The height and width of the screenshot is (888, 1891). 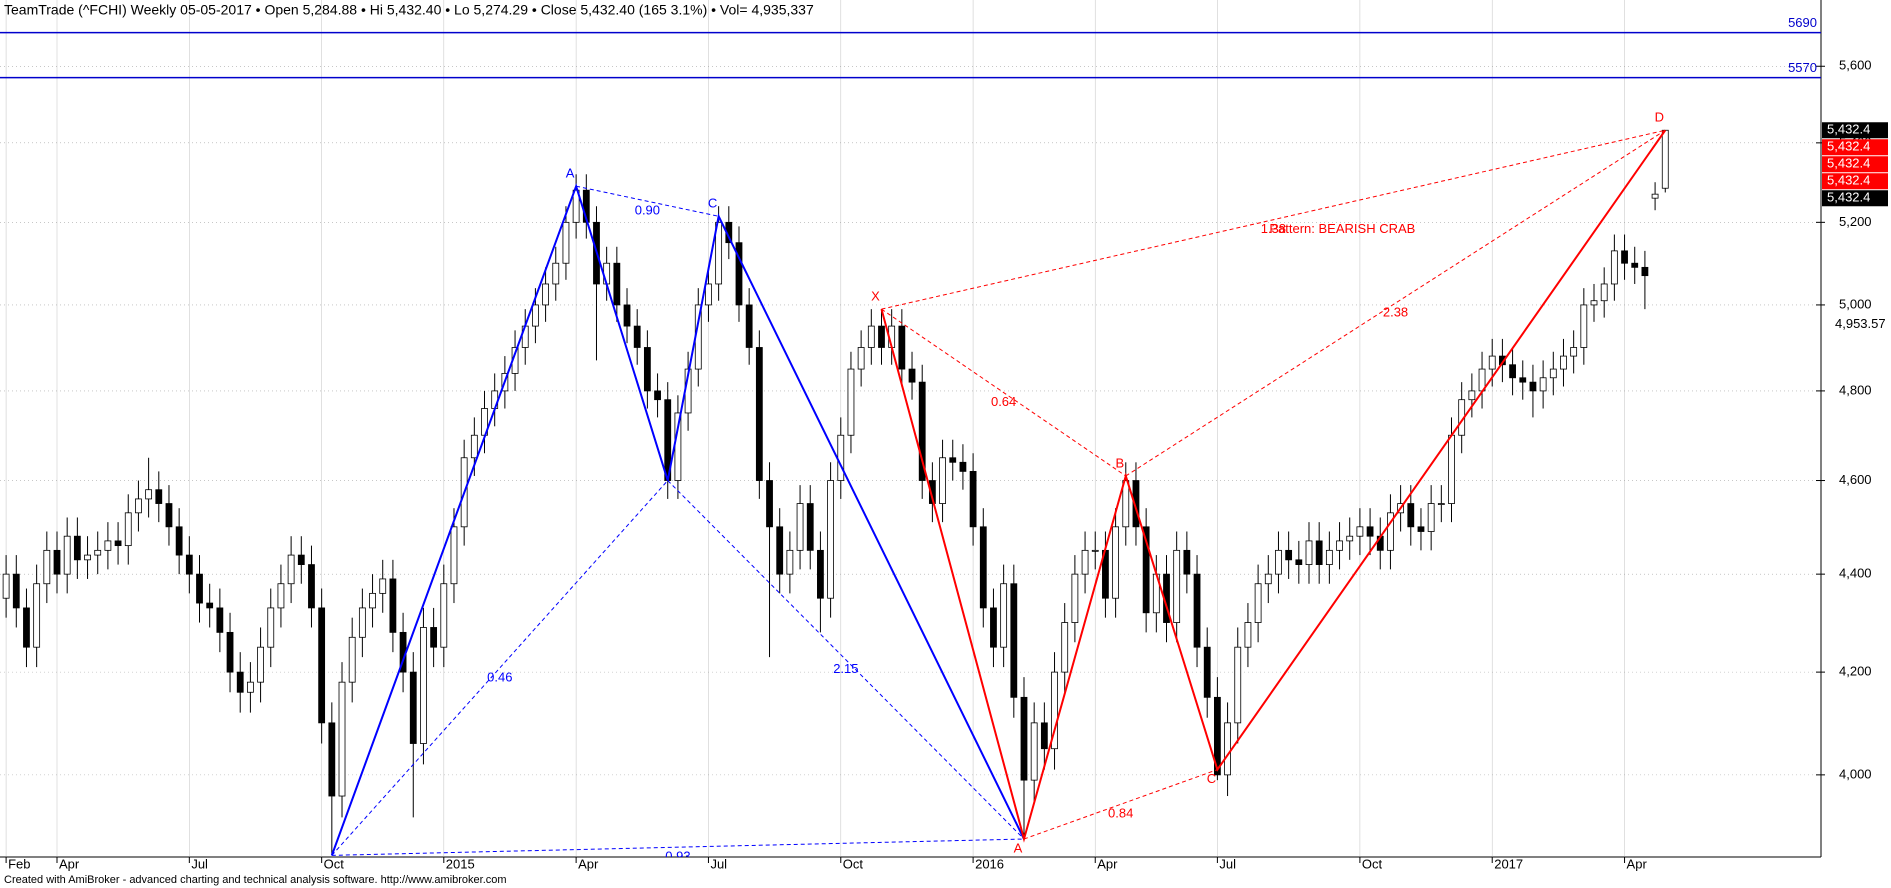 I want to click on y-tick-label: 5,000, so click(x=1855, y=303).